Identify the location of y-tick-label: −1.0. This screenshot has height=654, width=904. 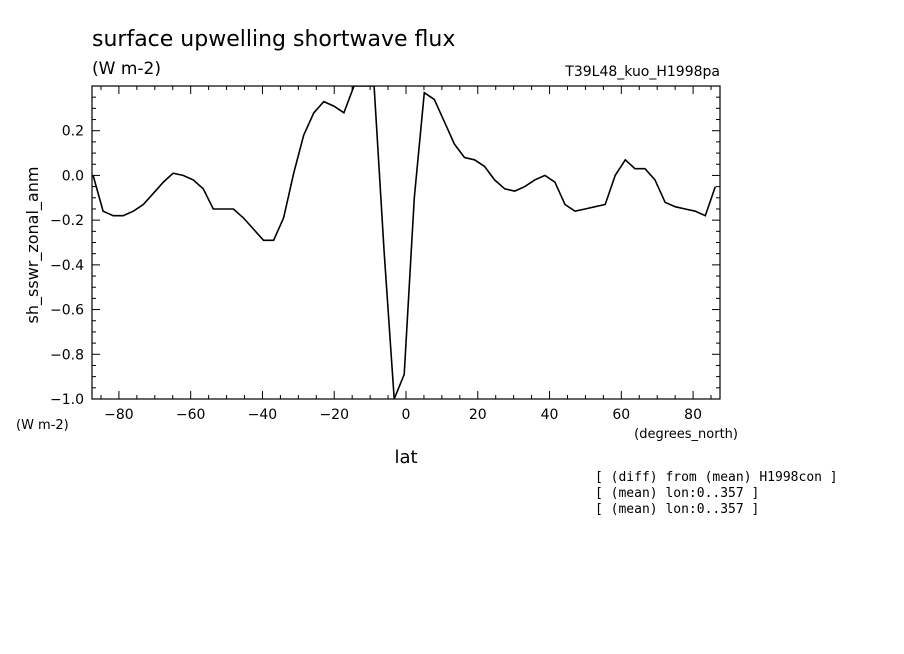
(67, 400).